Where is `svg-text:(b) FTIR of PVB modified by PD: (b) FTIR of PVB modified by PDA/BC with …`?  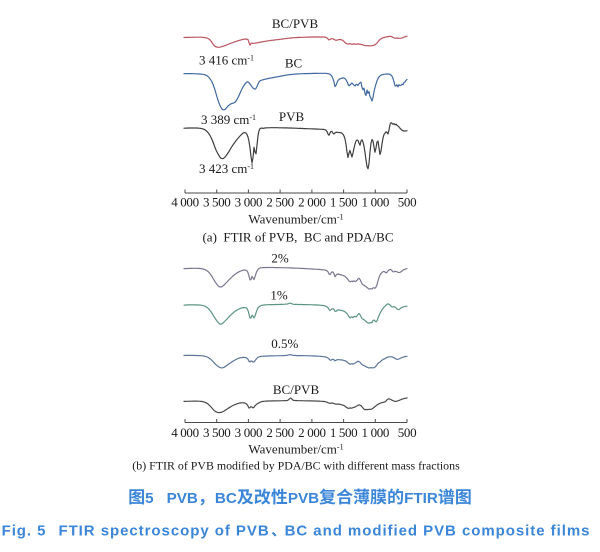 svg-text:(b) FTIR of PVB modified by PD: (b) FTIR of PVB modified by PDA/BC with … is located at coordinates (296, 466).